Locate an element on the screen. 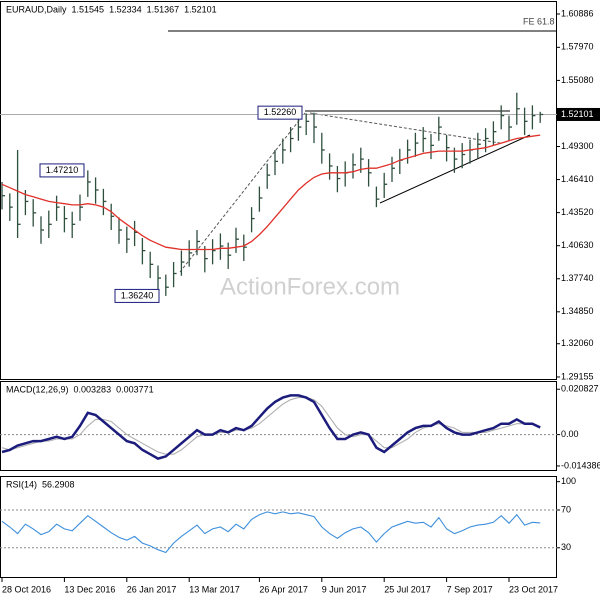 The image size is (600, 600). y-tick-label: 1.49300 is located at coordinates (577, 146).